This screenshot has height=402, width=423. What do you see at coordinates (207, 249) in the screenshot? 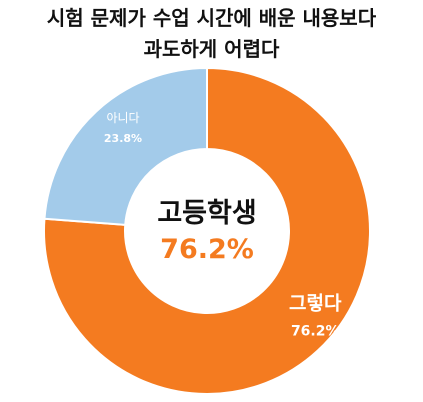
I see `center-value-label: 76.2%` at bounding box center [207, 249].